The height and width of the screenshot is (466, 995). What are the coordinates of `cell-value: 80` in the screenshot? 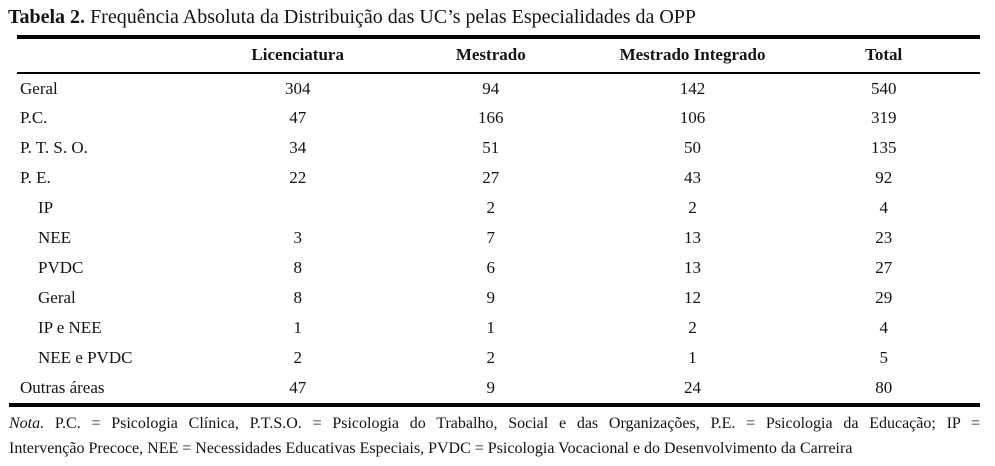 It's located at (884, 387).